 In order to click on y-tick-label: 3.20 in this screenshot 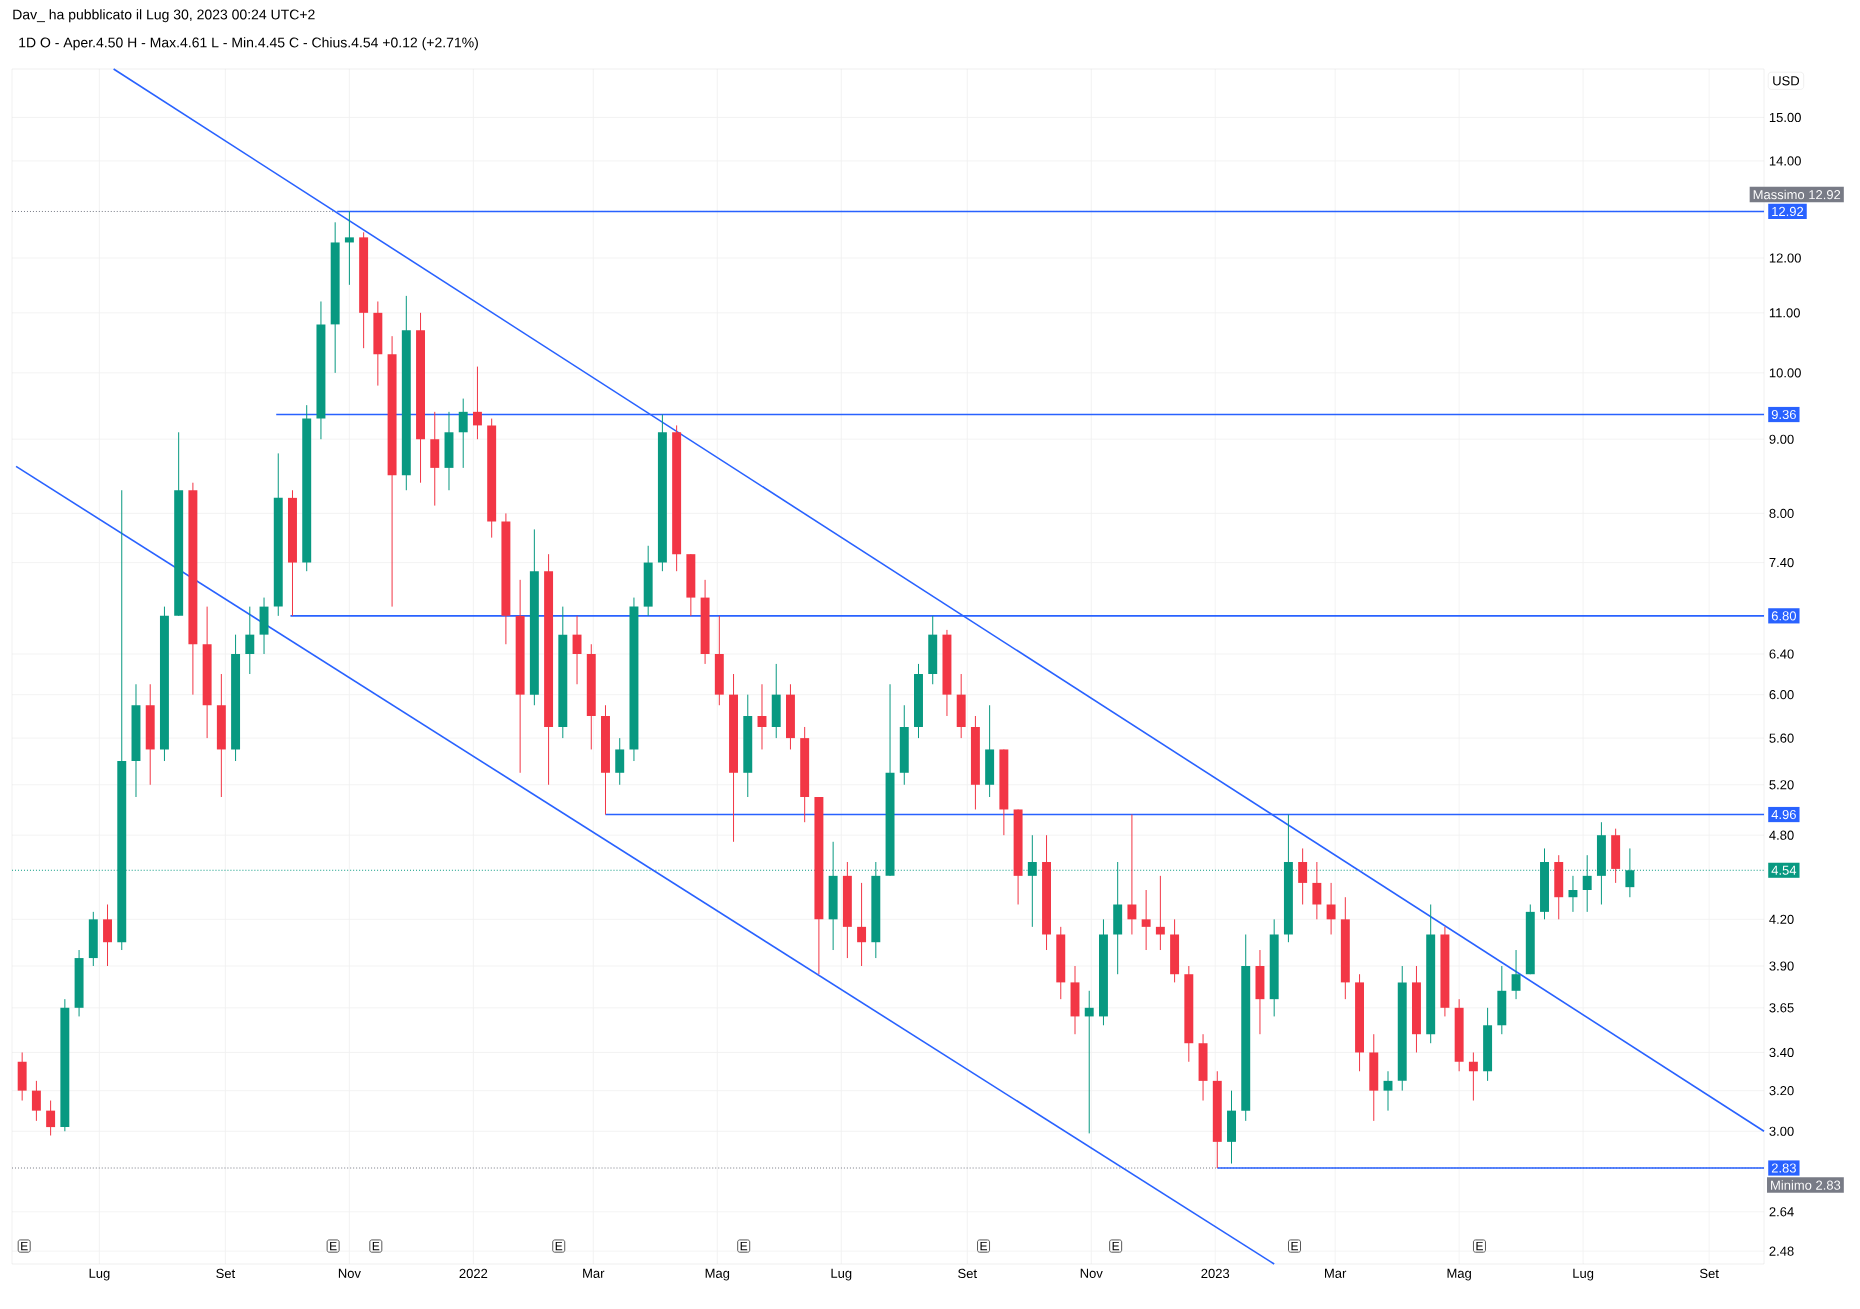, I will do `click(1781, 1091)`.